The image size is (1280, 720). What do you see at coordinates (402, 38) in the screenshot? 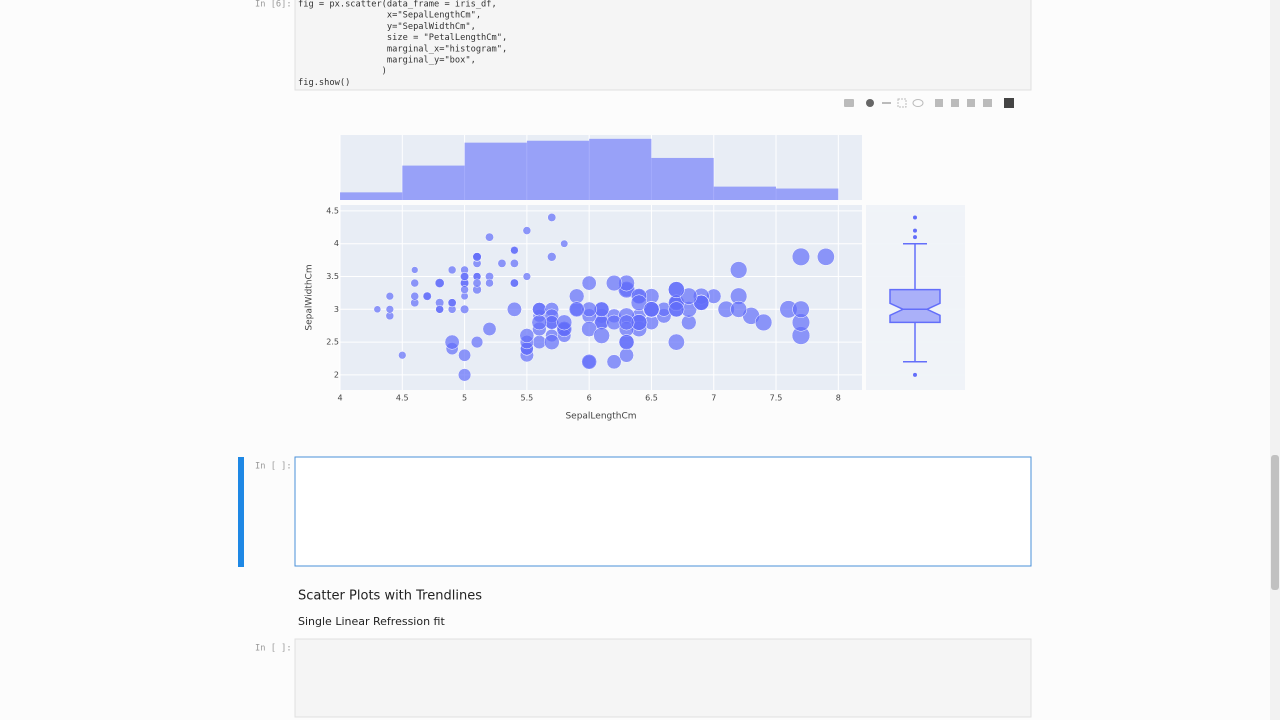
I see `code-line: size = "PetalLengthCm",` at bounding box center [402, 38].